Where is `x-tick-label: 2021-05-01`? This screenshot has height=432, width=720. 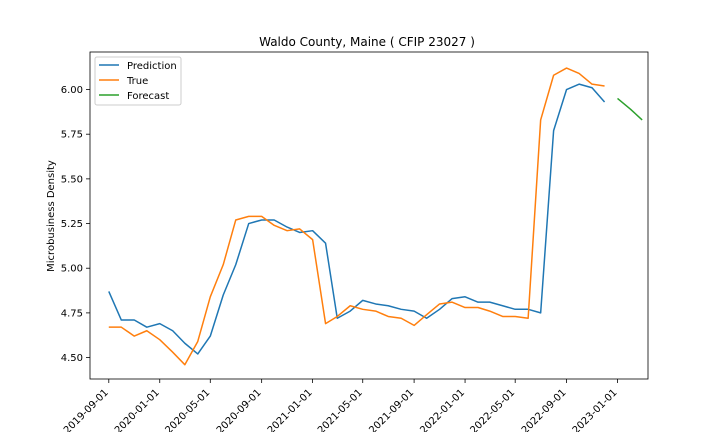 x-tick-label: 2021-05-01 is located at coordinates (340, 409).